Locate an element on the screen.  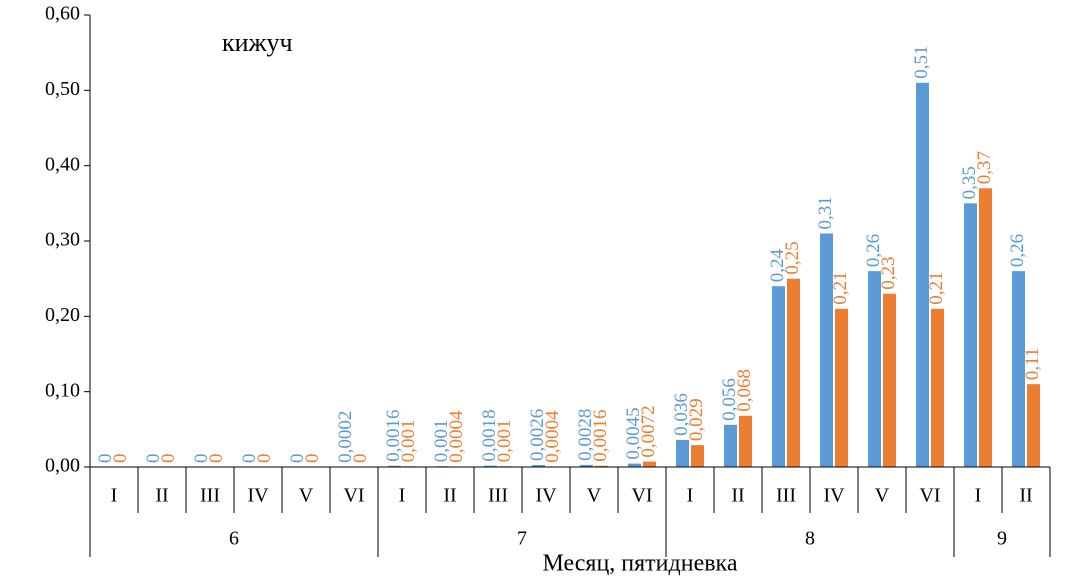
y-tick-label: 0,10 is located at coordinates (62, 390).